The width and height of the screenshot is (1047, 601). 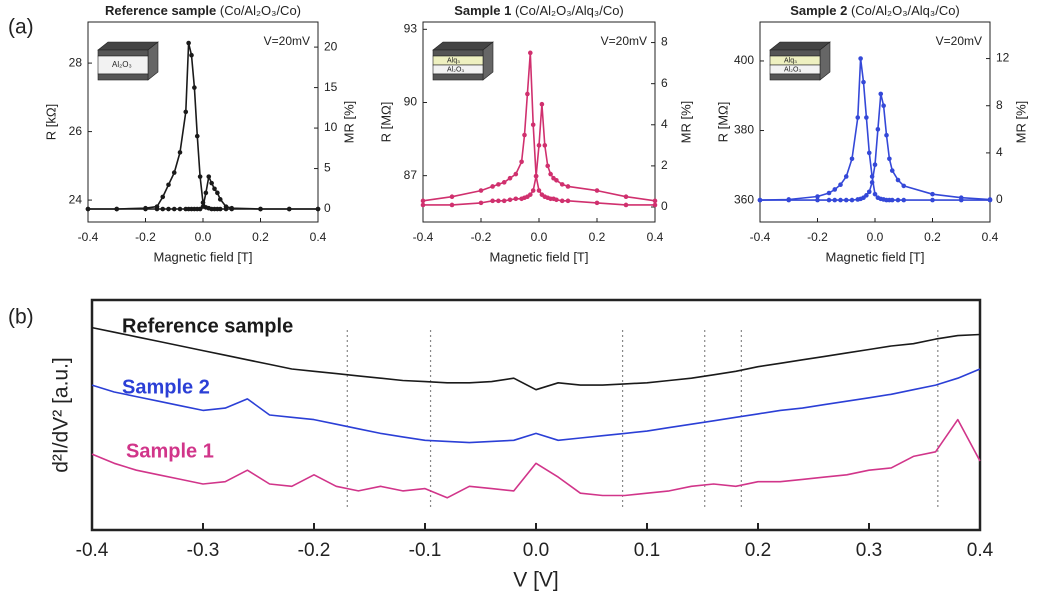 What do you see at coordinates (160, 10) in the screenshot?
I see `title-main: Reference sample` at bounding box center [160, 10].